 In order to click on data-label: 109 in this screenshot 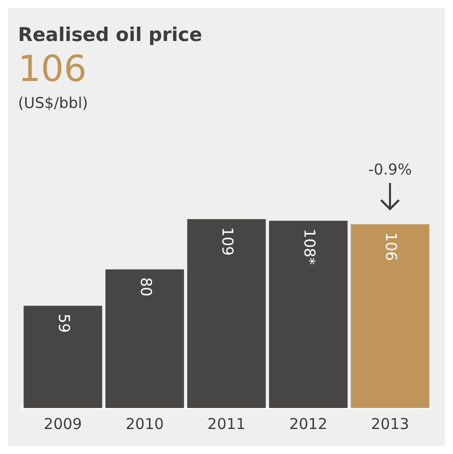, I will do `click(227, 241)`.